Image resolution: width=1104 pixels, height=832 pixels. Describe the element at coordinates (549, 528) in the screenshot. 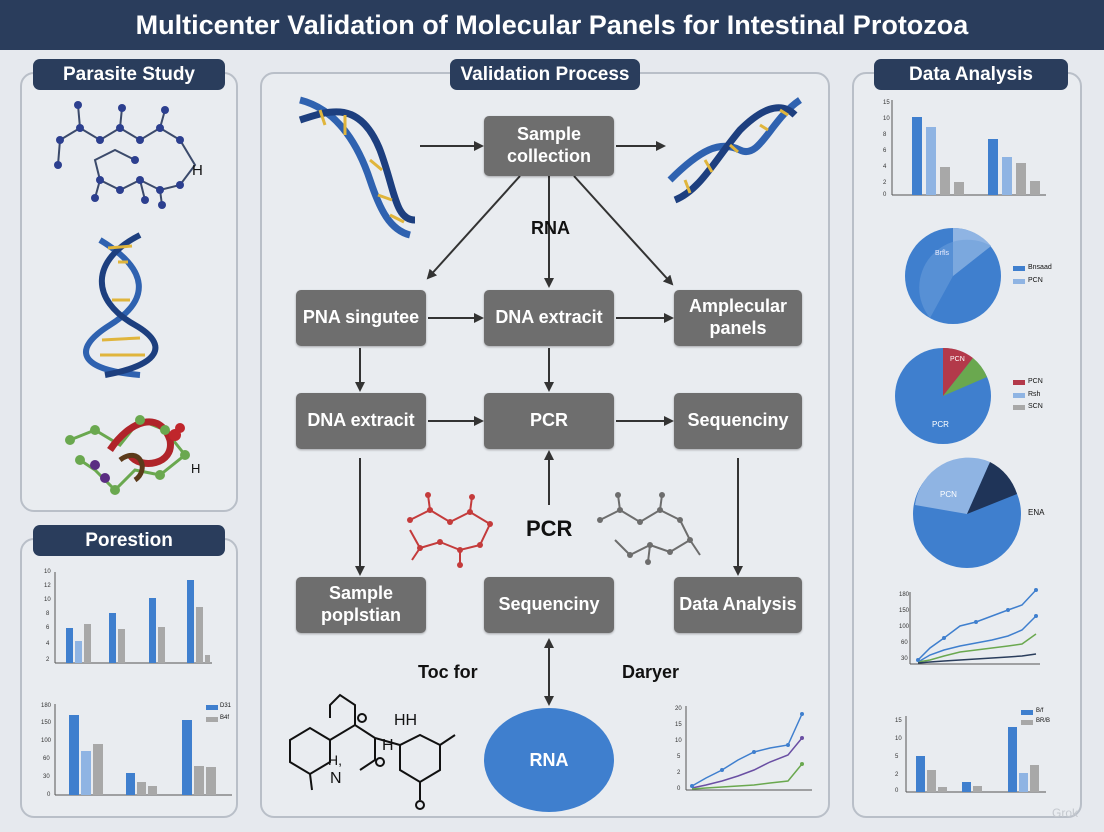

I see `label-pcr-center: PCR` at that location.